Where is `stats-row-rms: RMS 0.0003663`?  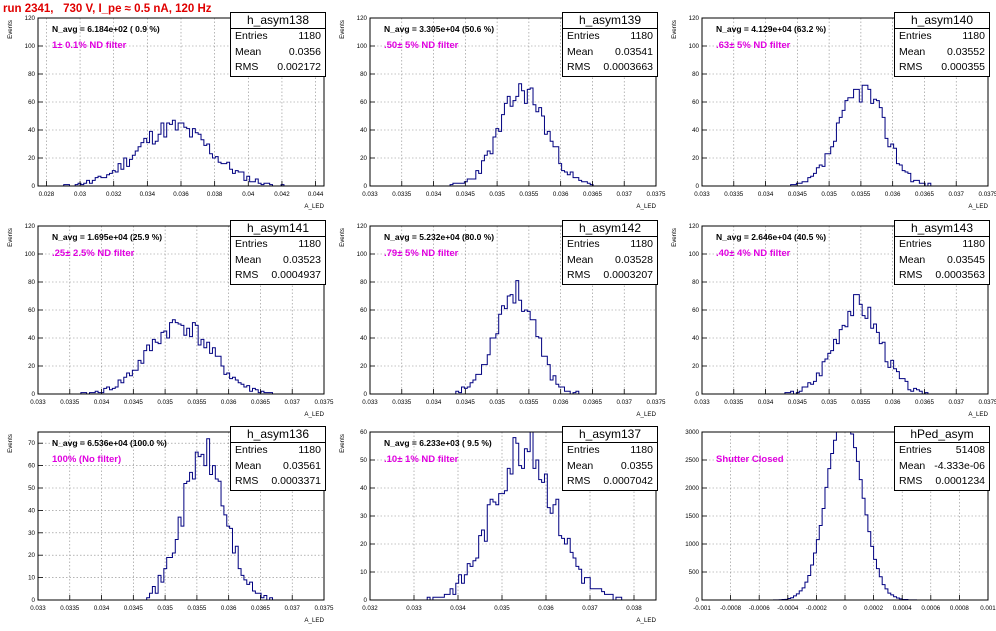
stats-row-rms: RMS 0.0003663 is located at coordinates (610, 68).